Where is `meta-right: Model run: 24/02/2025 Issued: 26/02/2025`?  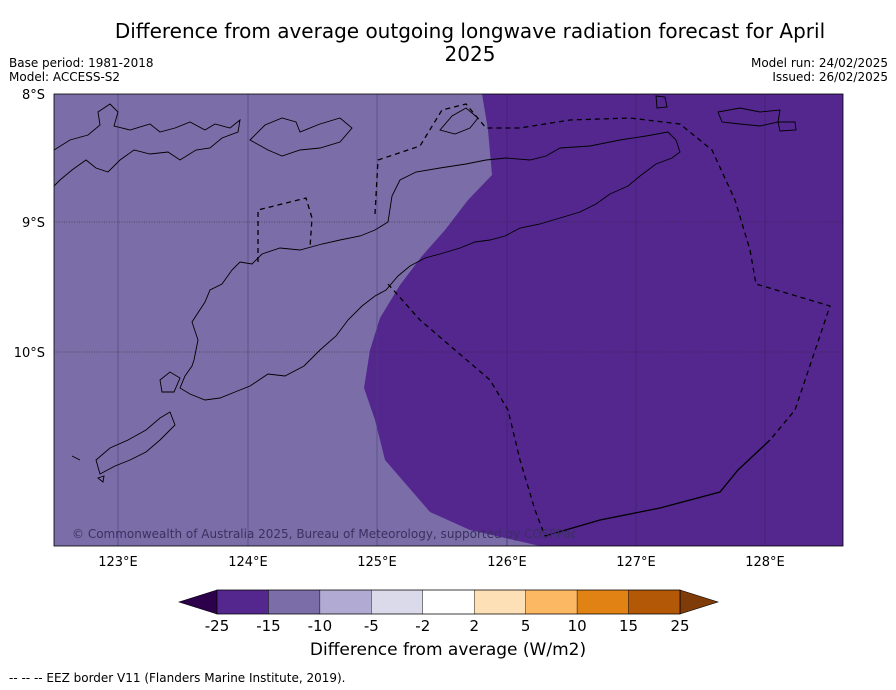 meta-right: Model run: 24/02/2025 Issued: 26/02/2025 is located at coordinates (819, 70).